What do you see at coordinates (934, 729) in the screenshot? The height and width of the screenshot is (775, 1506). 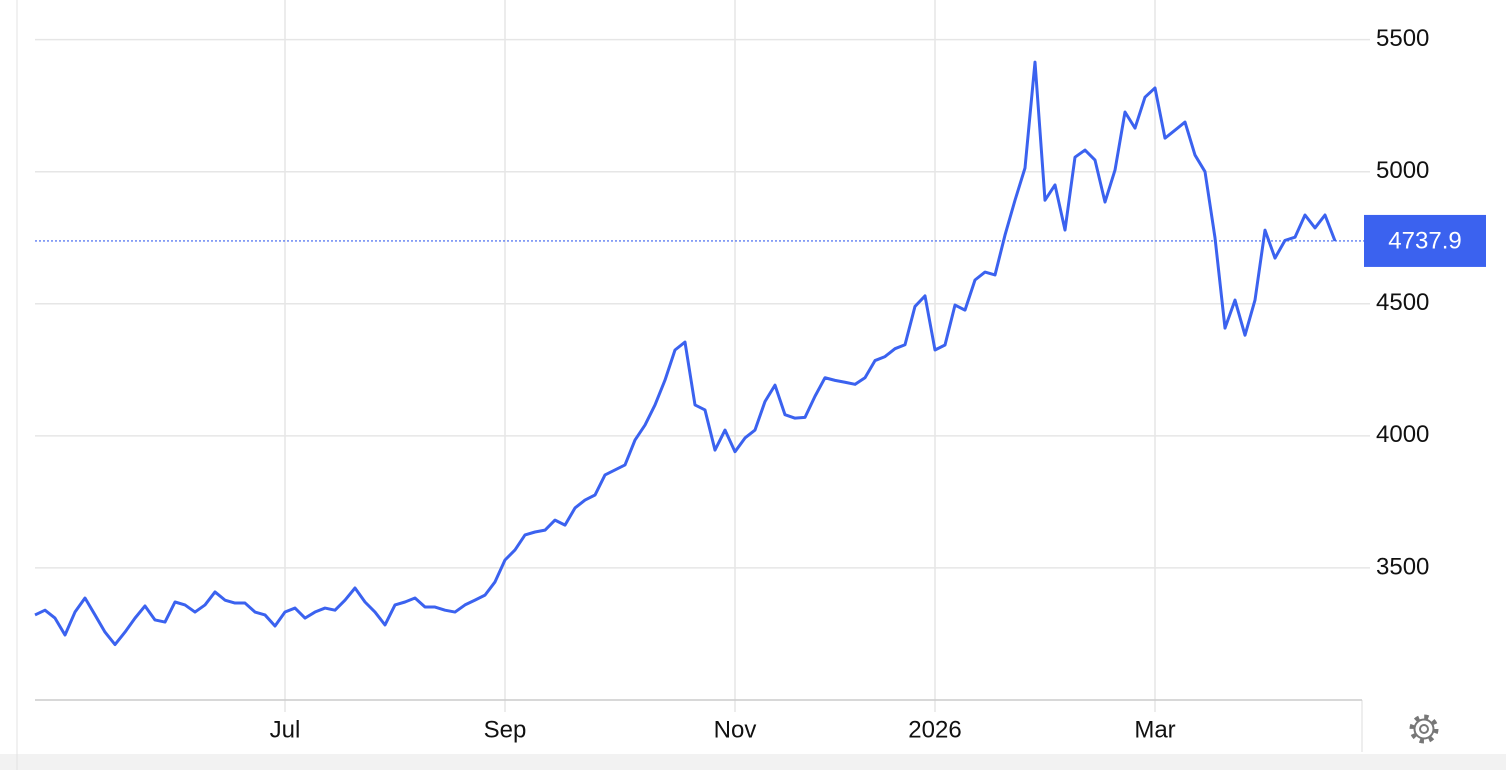 I see `x-tick-label: 2026` at bounding box center [934, 729].